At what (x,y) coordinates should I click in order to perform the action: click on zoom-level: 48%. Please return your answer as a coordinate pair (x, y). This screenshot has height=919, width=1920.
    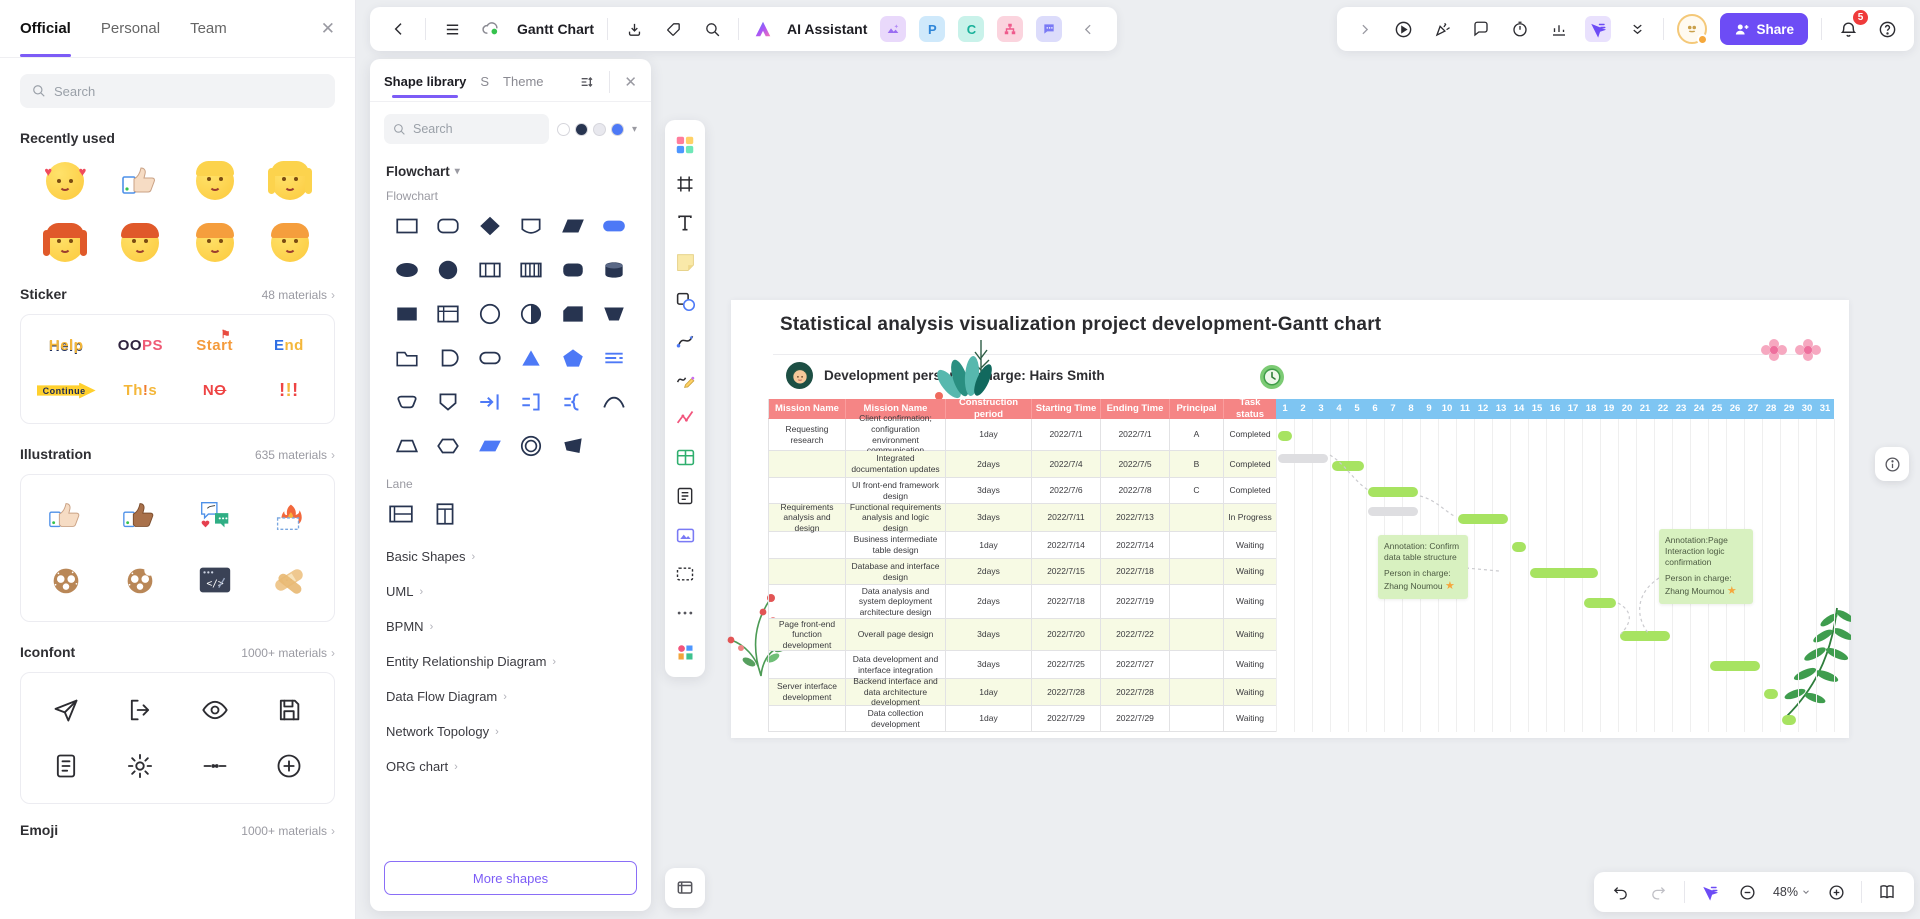
    Looking at the image, I should click on (1792, 892).